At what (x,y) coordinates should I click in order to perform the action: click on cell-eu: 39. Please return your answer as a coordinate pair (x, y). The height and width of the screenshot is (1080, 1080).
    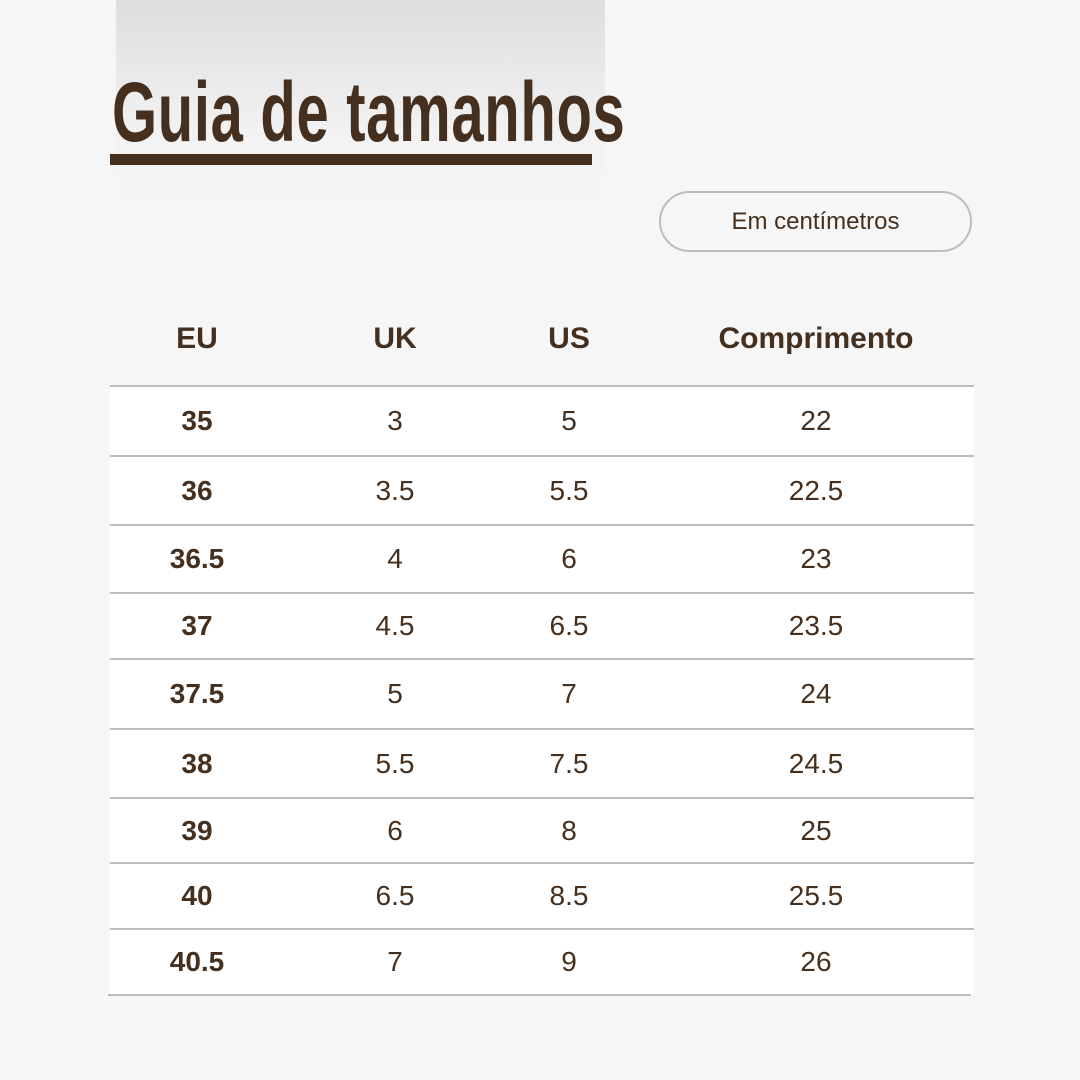
    Looking at the image, I should click on (197, 830).